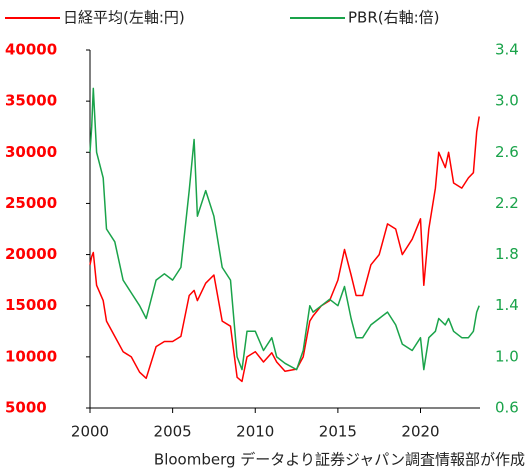 The height and width of the screenshot is (476, 530). Describe the element at coordinates (507, 101) in the screenshot. I see `y2-tick-label: 3.0` at that location.